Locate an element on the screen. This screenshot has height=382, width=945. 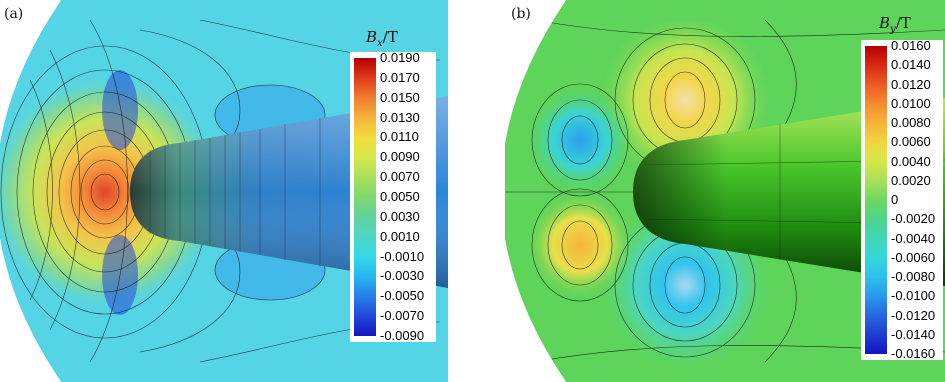
colorbar-title-subscript: x is located at coordinates (380, 43).